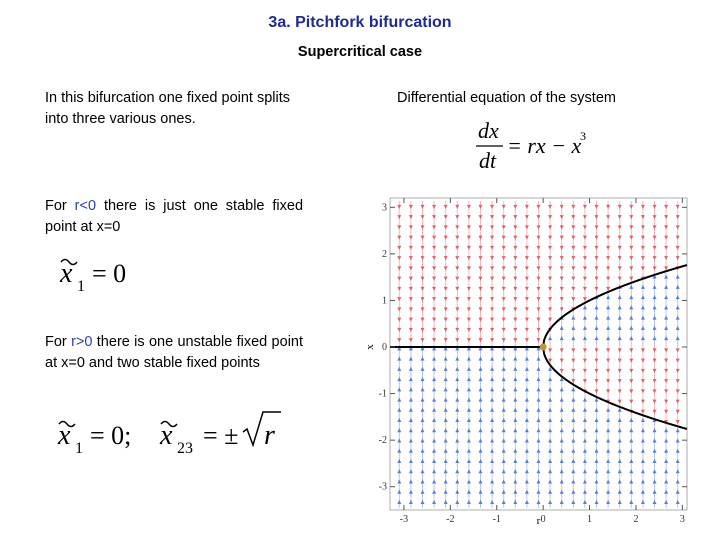 This screenshot has width=720, height=540. What do you see at coordinates (261, 429) in the screenshot?
I see `sqrt-sign` at bounding box center [261, 429].